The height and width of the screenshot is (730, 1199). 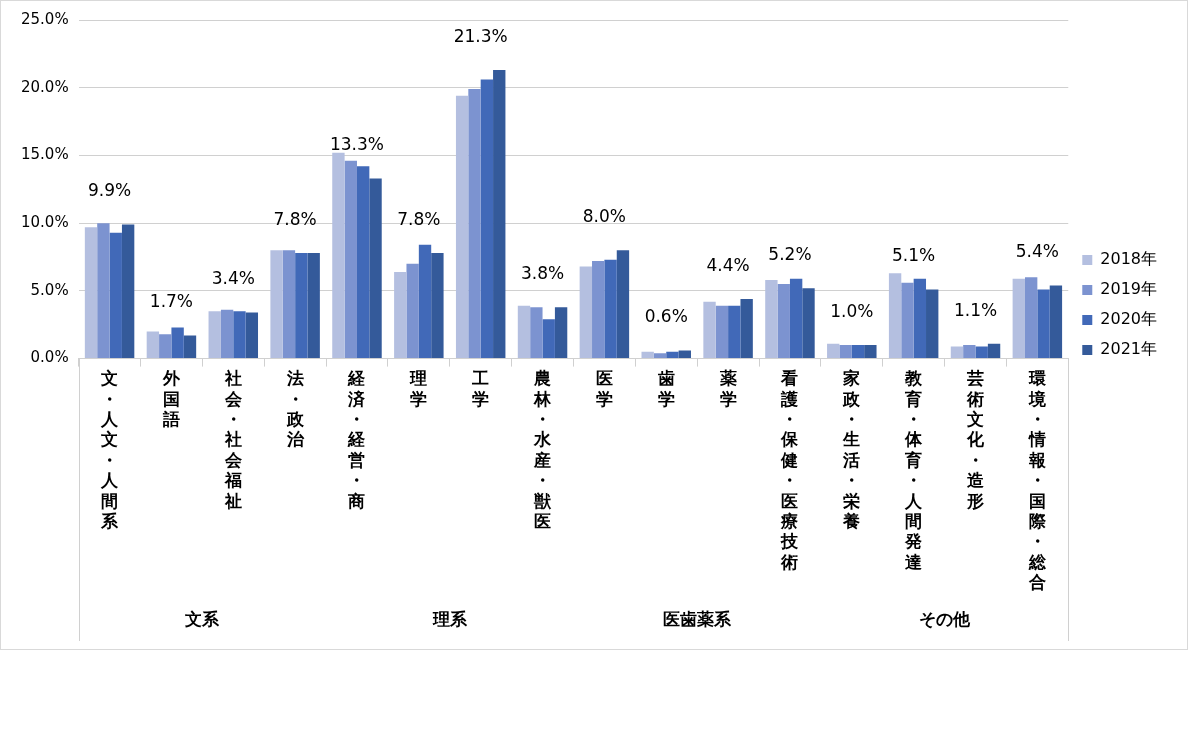 What do you see at coordinates (543, 450) in the screenshot?
I see `x-tick-label: 農林・水産・獣医` at bounding box center [543, 450].